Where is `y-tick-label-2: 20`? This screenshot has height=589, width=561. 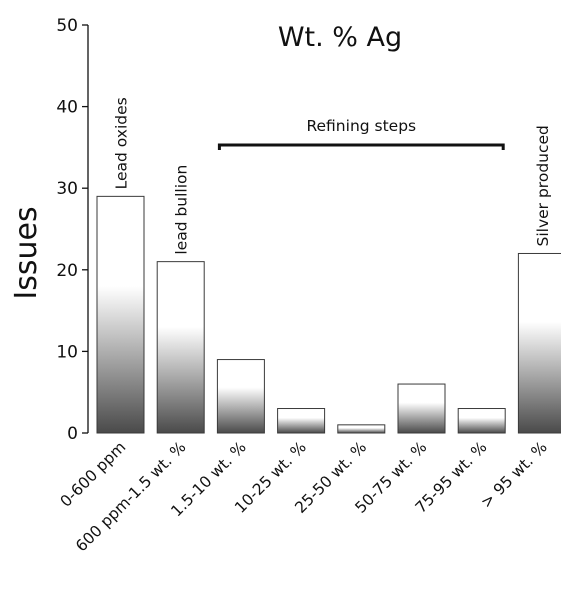 y-tick-label-2: 20 is located at coordinates (67, 271).